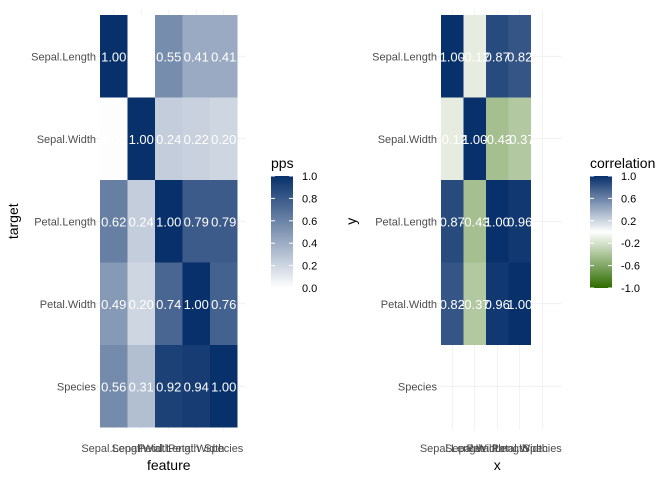 This screenshot has height=485, width=672. What do you see at coordinates (282, 232) in the screenshot?
I see `legend-colorbar` at bounding box center [282, 232].